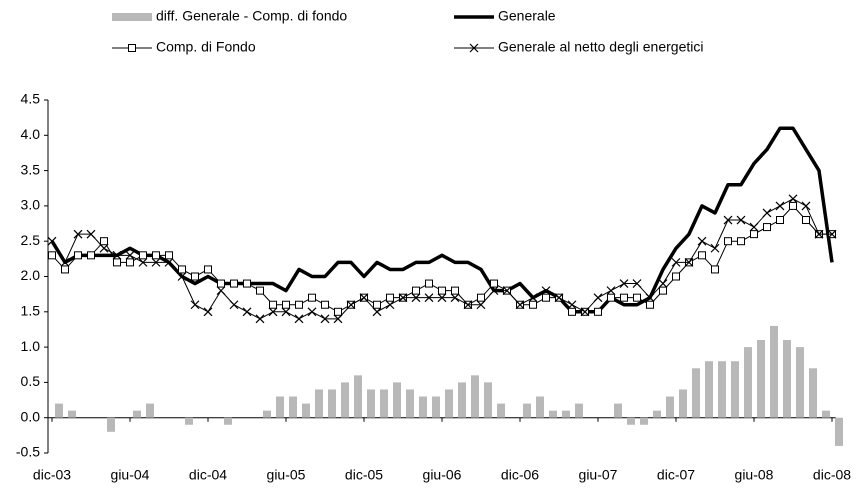 The height and width of the screenshot is (488, 866). Describe the element at coordinates (364, 475) in the screenshot. I see `x-tick-label: dic-05` at that location.